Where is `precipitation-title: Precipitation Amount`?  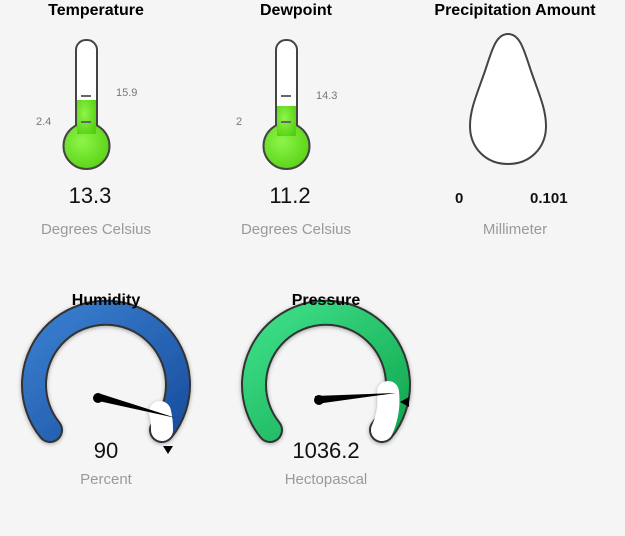
precipitation-title: Precipitation Amount is located at coordinates (515, 10).